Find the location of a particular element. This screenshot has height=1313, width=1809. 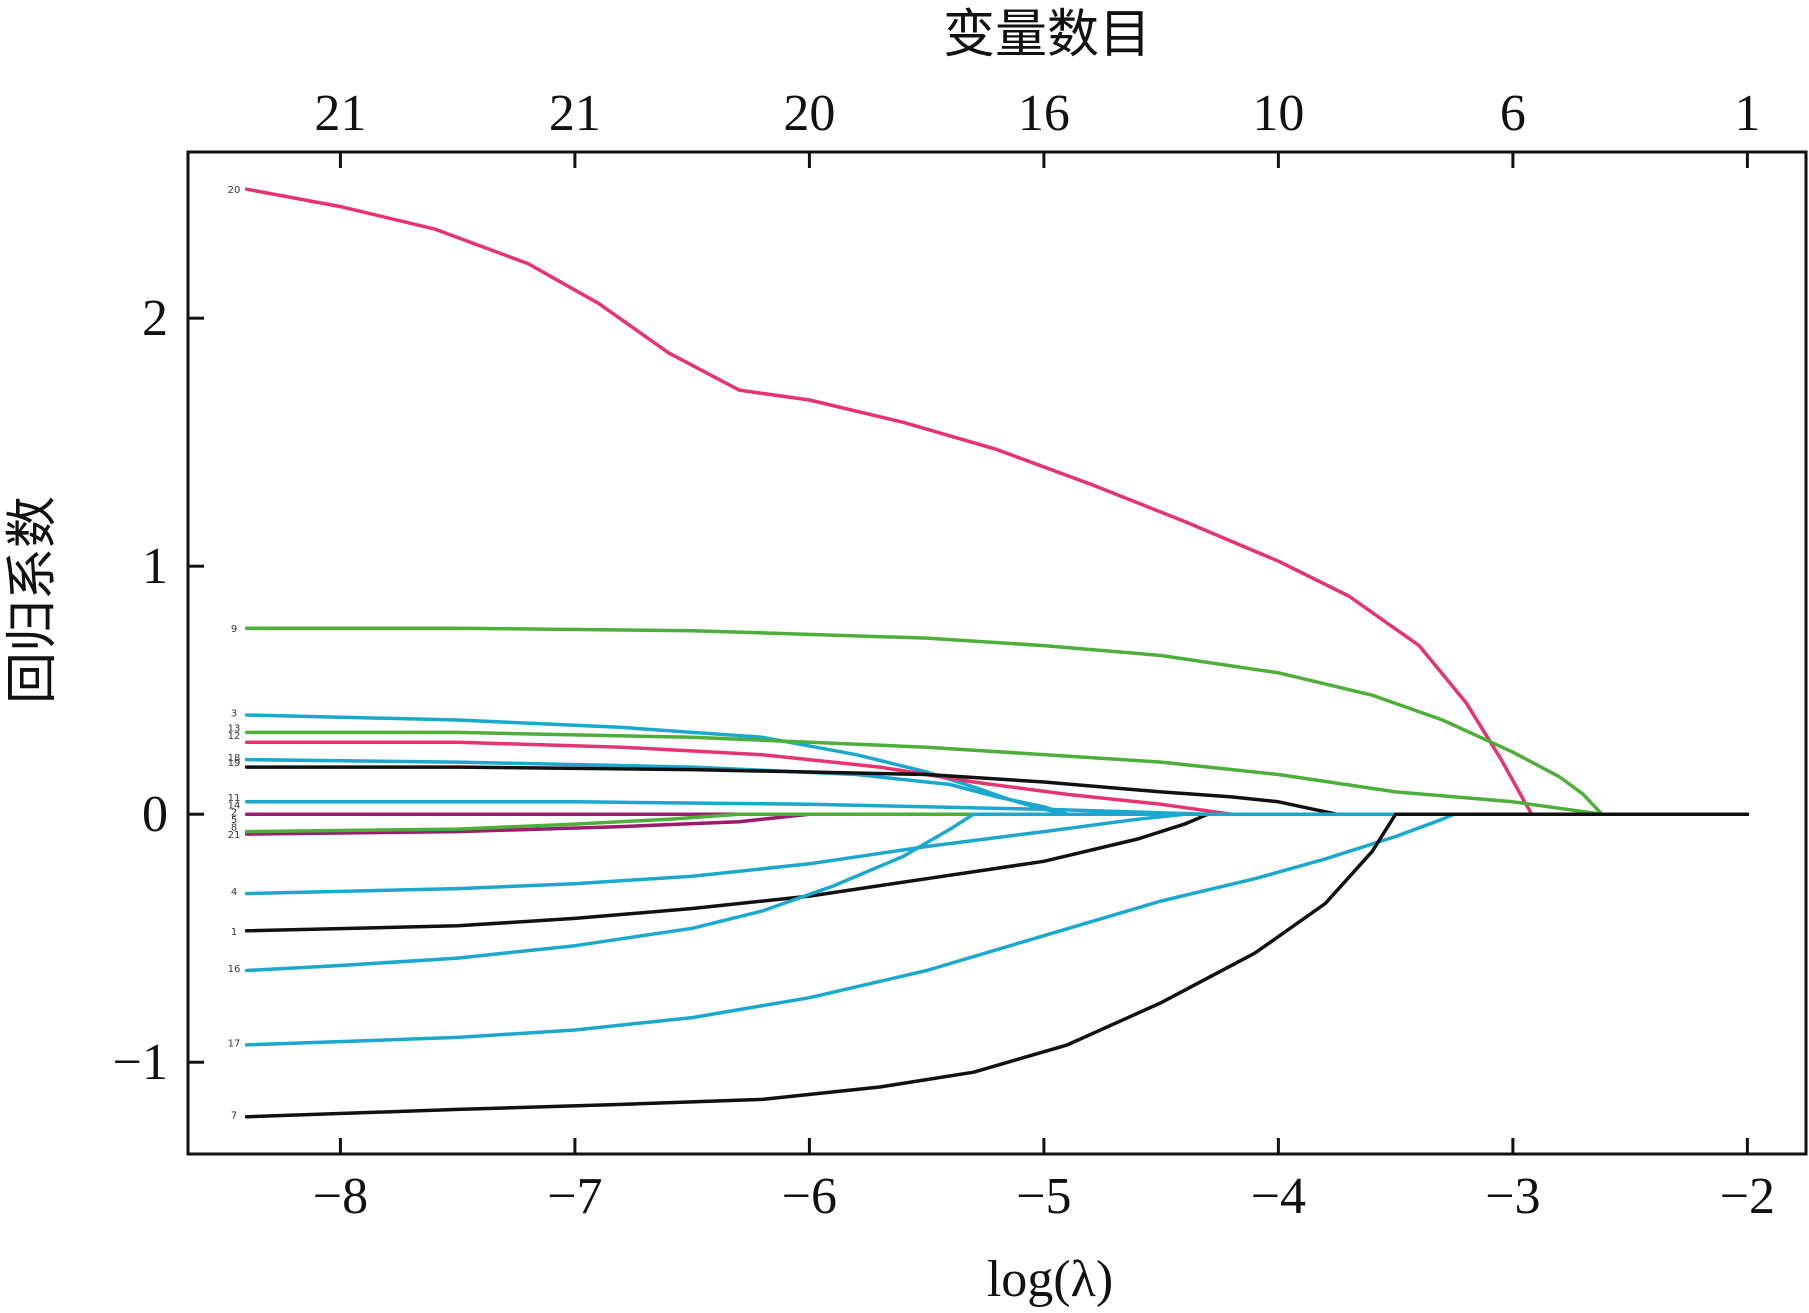

curve-label: 19 is located at coordinates (234, 763).